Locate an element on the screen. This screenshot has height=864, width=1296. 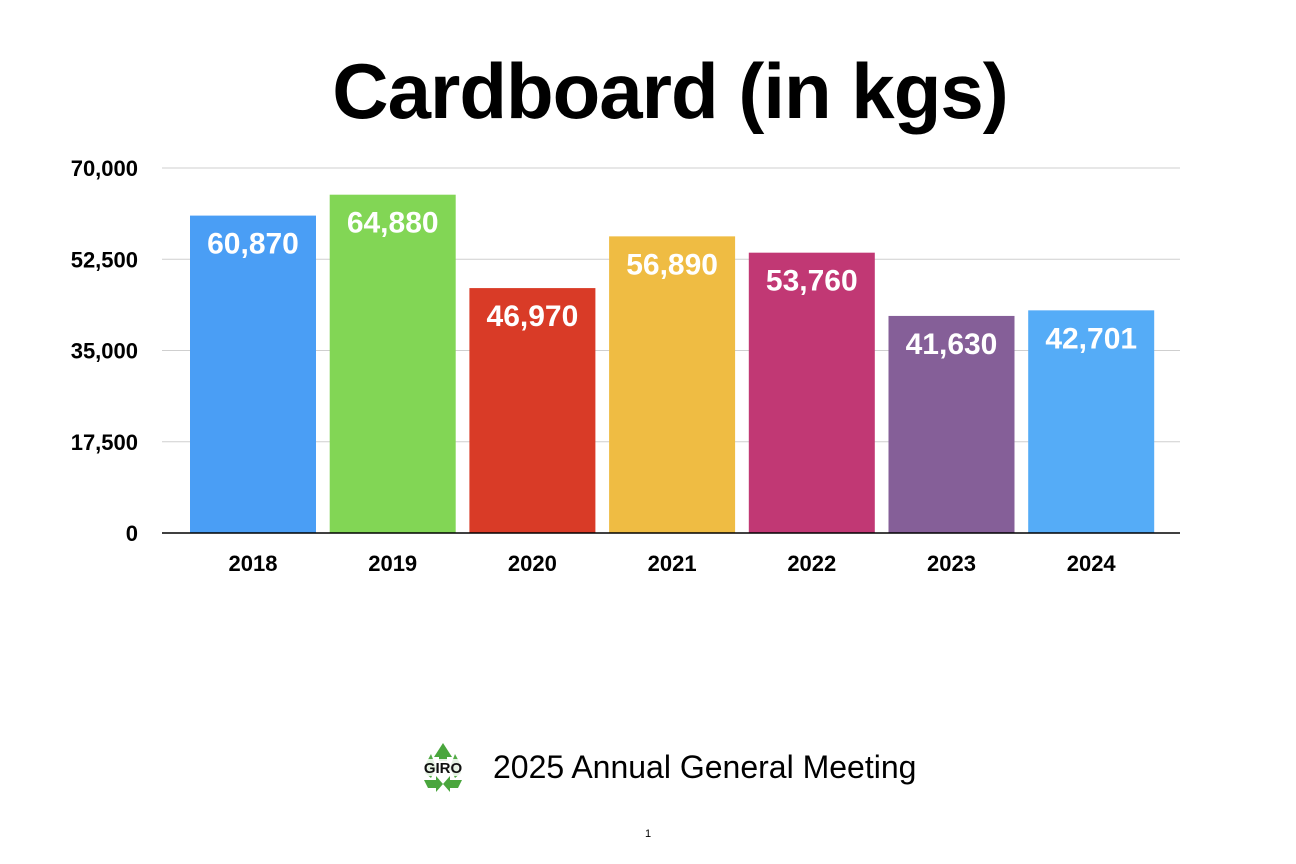
x-tick-label: 2023 is located at coordinates (951, 563).